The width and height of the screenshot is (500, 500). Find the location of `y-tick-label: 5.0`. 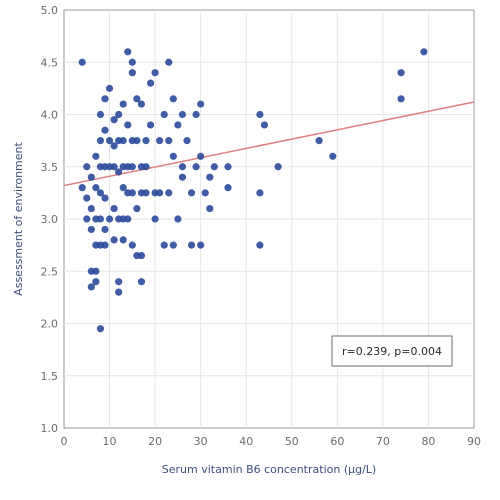

y-tick-label: 5.0 is located at coordinates (50, 10).